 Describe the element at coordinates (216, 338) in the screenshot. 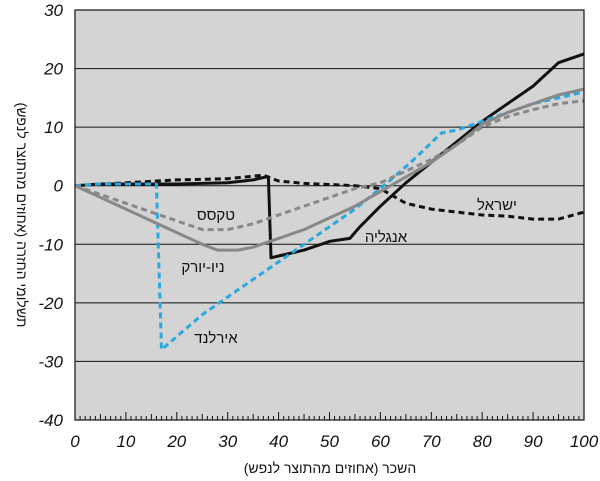

I see `label-ireland: אירלנד` at that location.